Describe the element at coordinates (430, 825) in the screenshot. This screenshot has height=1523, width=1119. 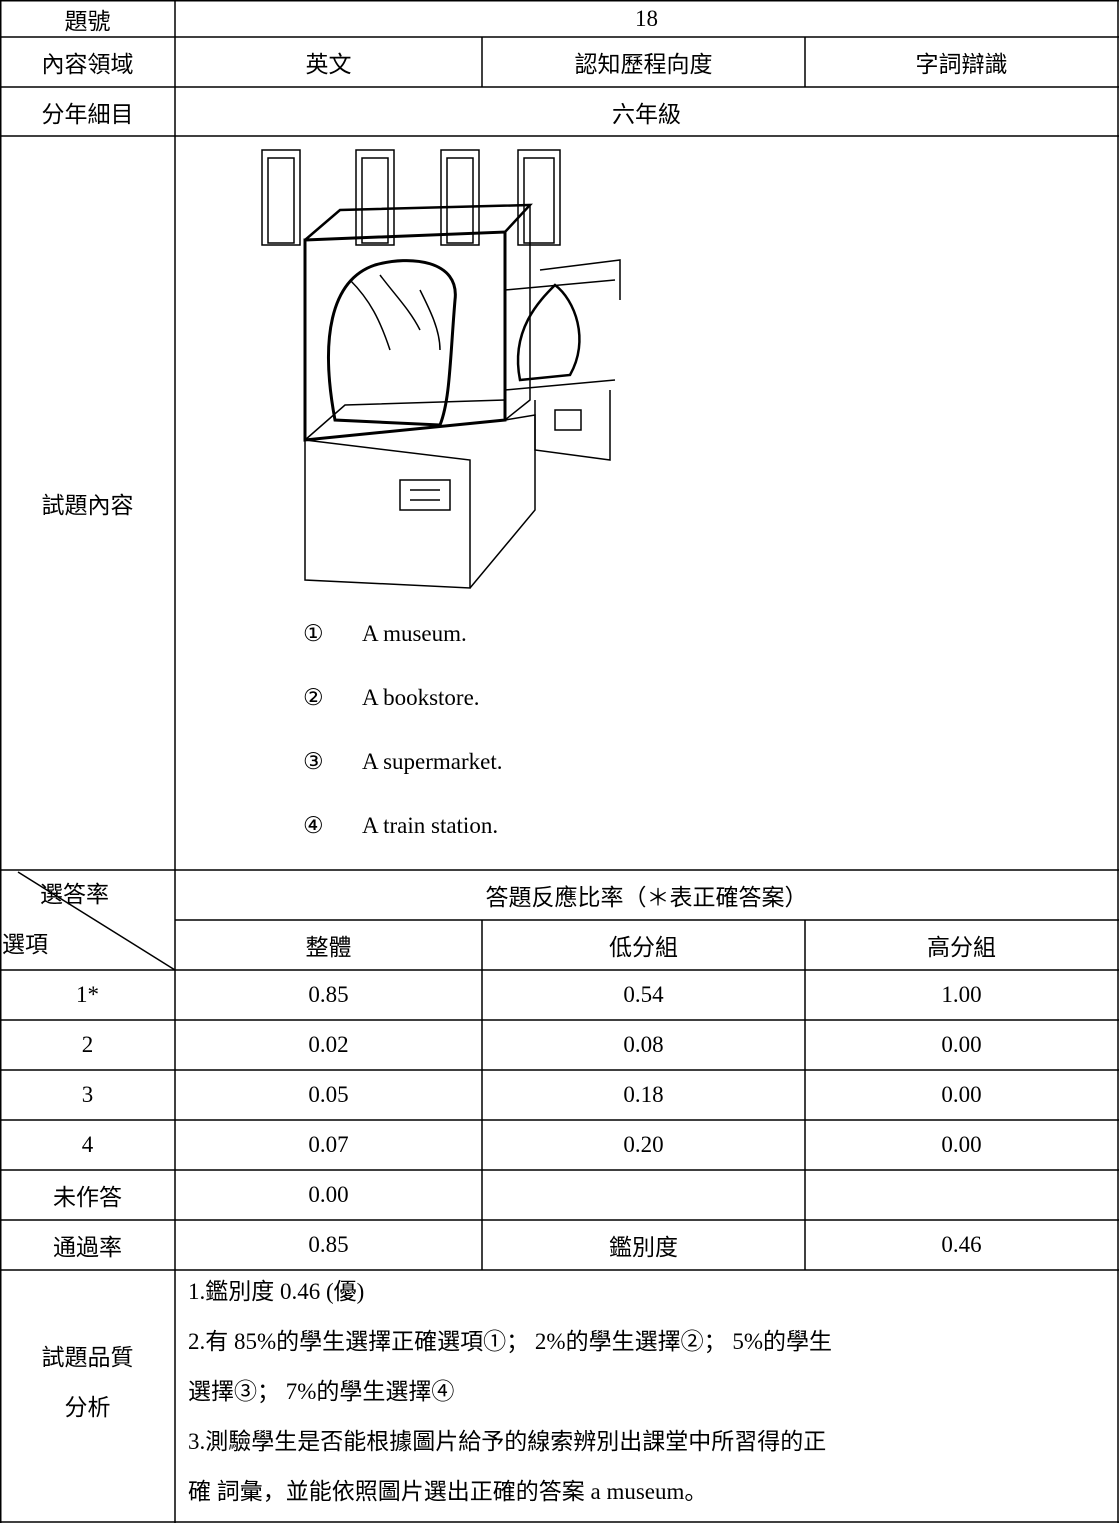
I see `option-text: A train station.` at that location.